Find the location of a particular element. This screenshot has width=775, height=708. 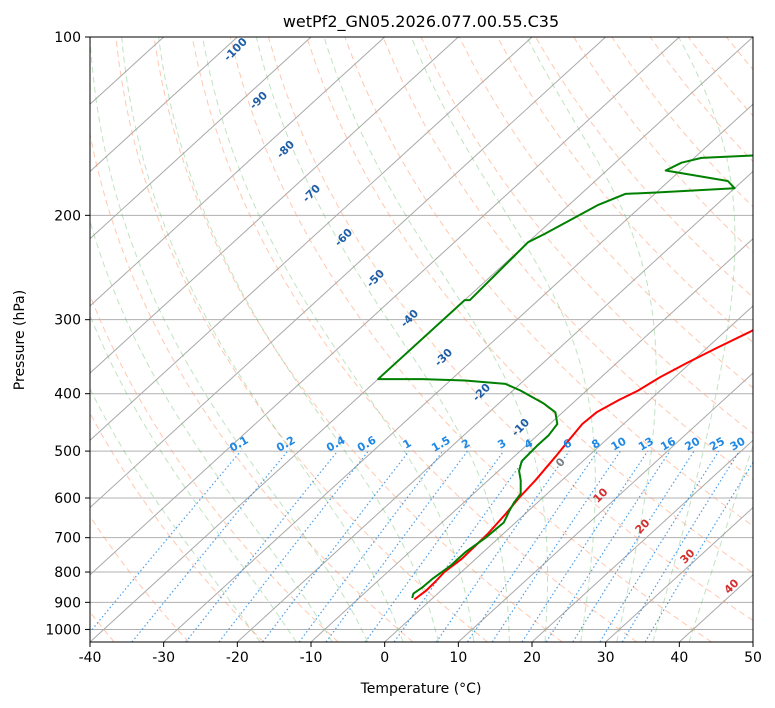

y-tick-label: 700 is located at coordinates (67, 539).